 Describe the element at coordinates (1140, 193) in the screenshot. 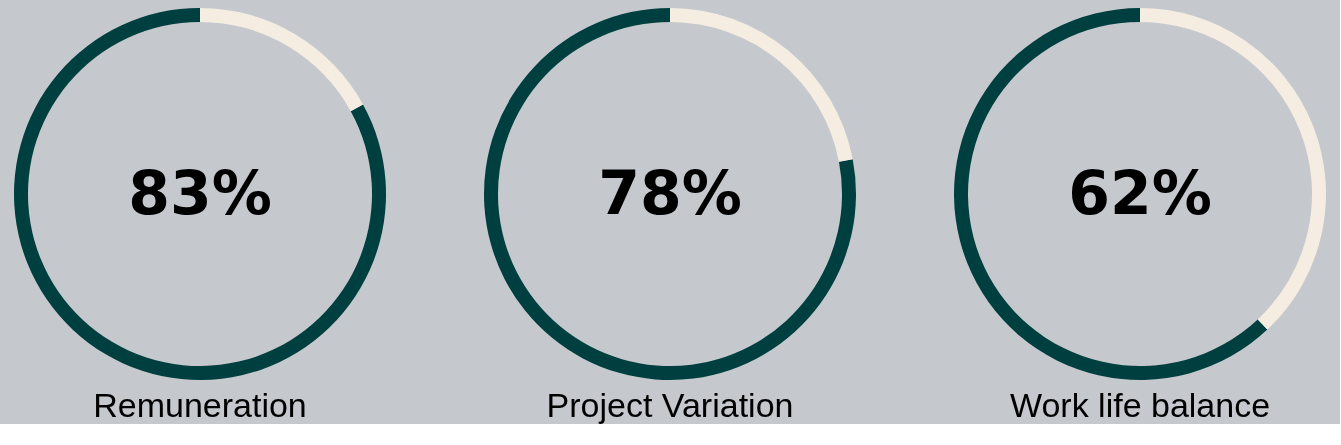

I see `text: 62%` at that location.